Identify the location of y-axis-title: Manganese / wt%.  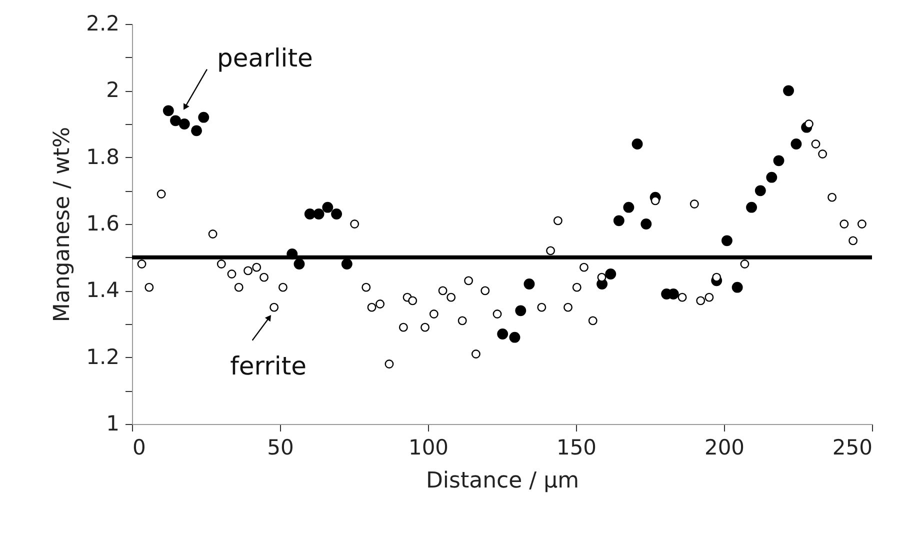
(63, 224).